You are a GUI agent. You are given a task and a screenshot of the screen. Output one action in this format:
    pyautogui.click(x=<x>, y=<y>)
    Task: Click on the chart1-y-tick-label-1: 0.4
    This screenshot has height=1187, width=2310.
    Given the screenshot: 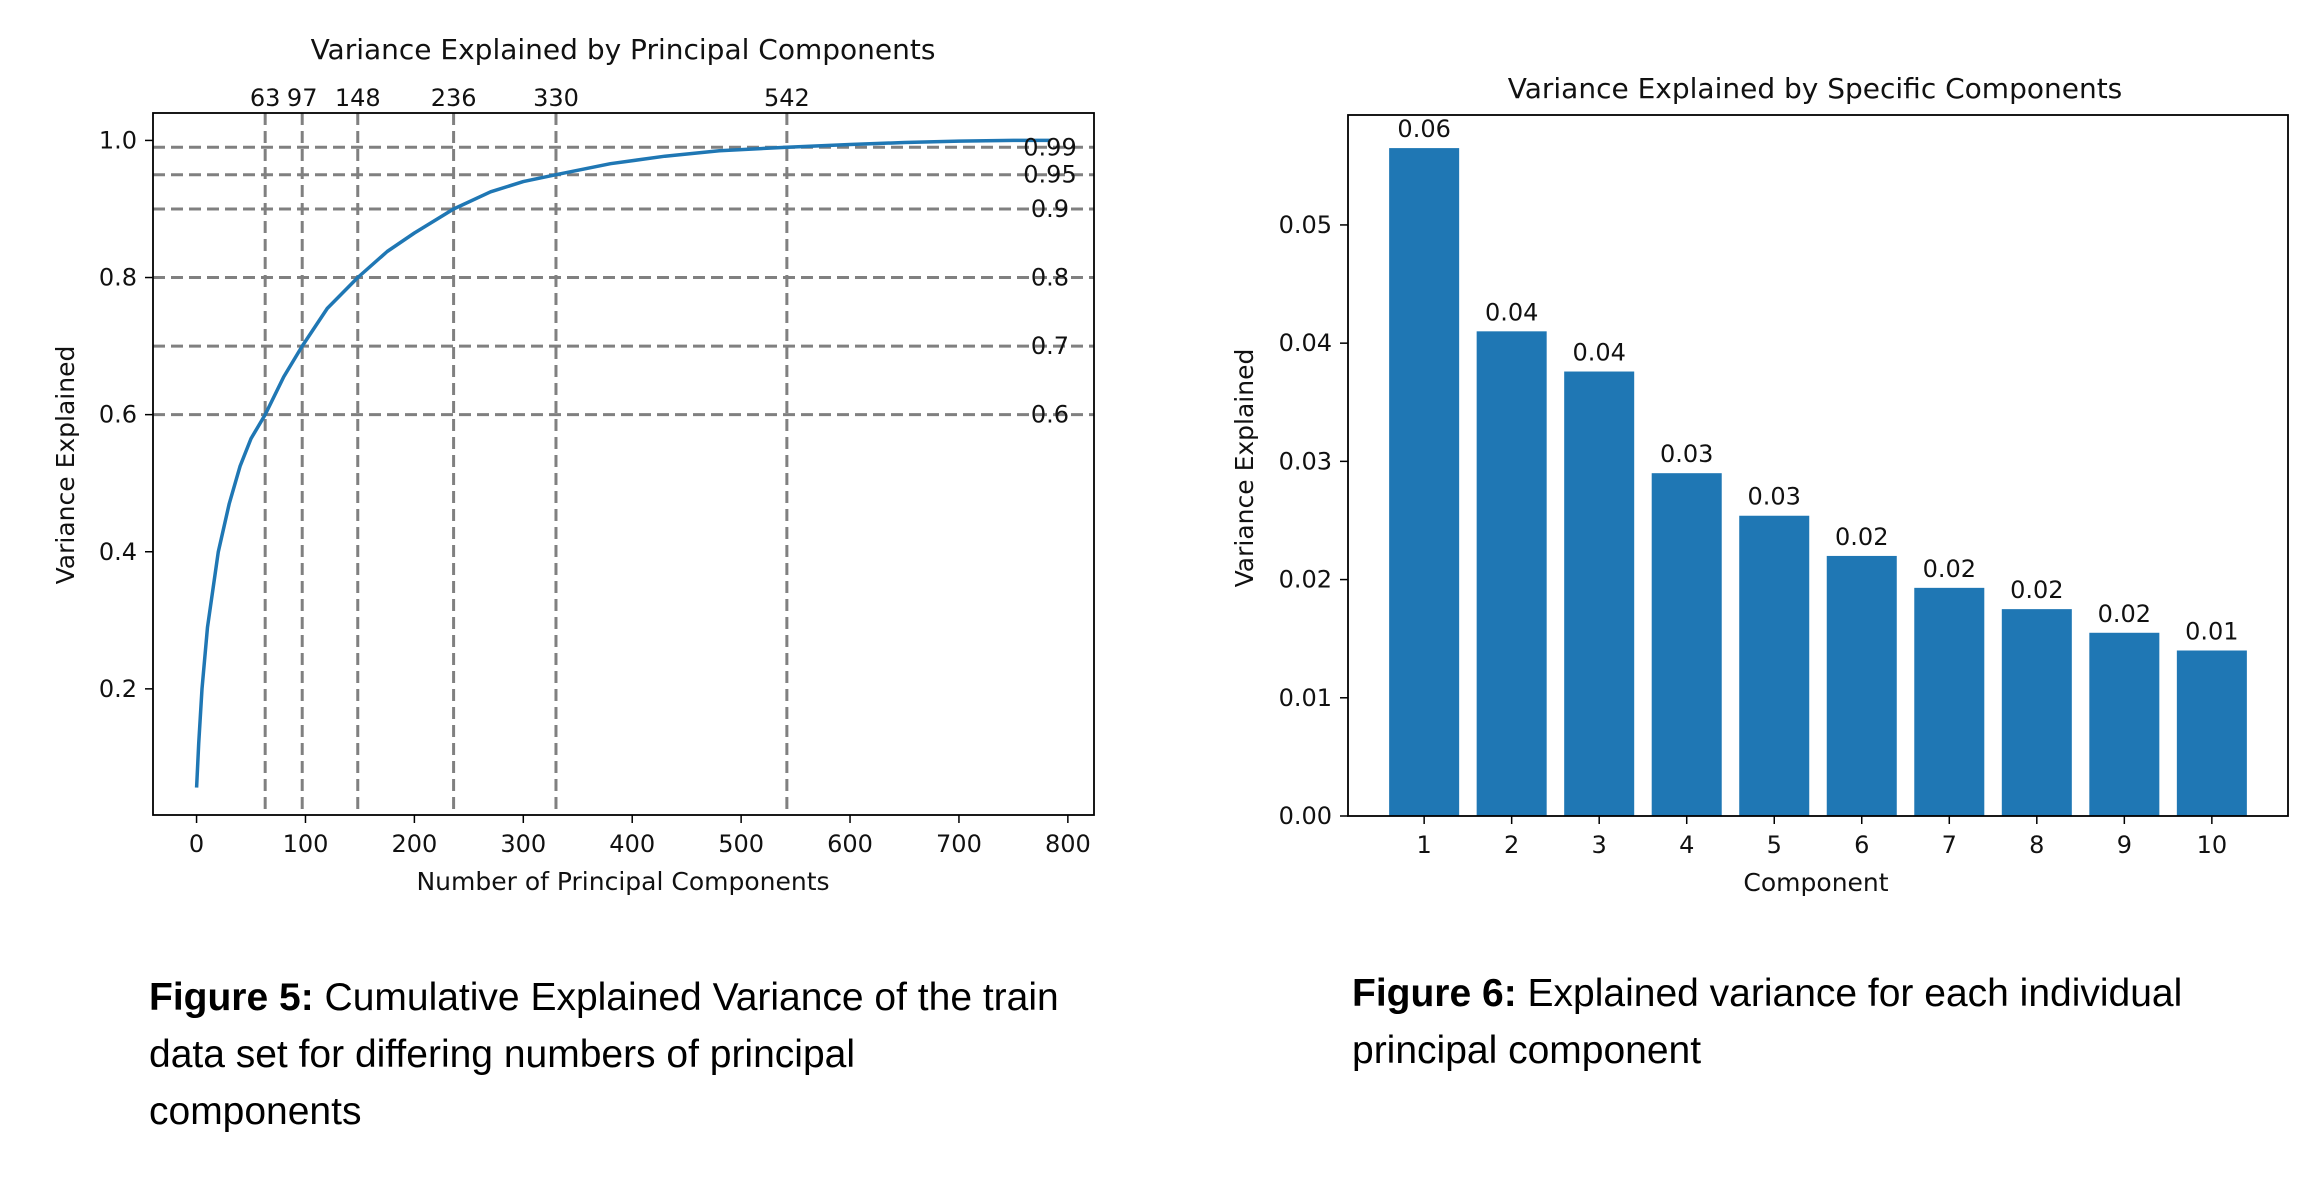 What is the action you would take?
    pyautogui.click(x=118, y=552)
    